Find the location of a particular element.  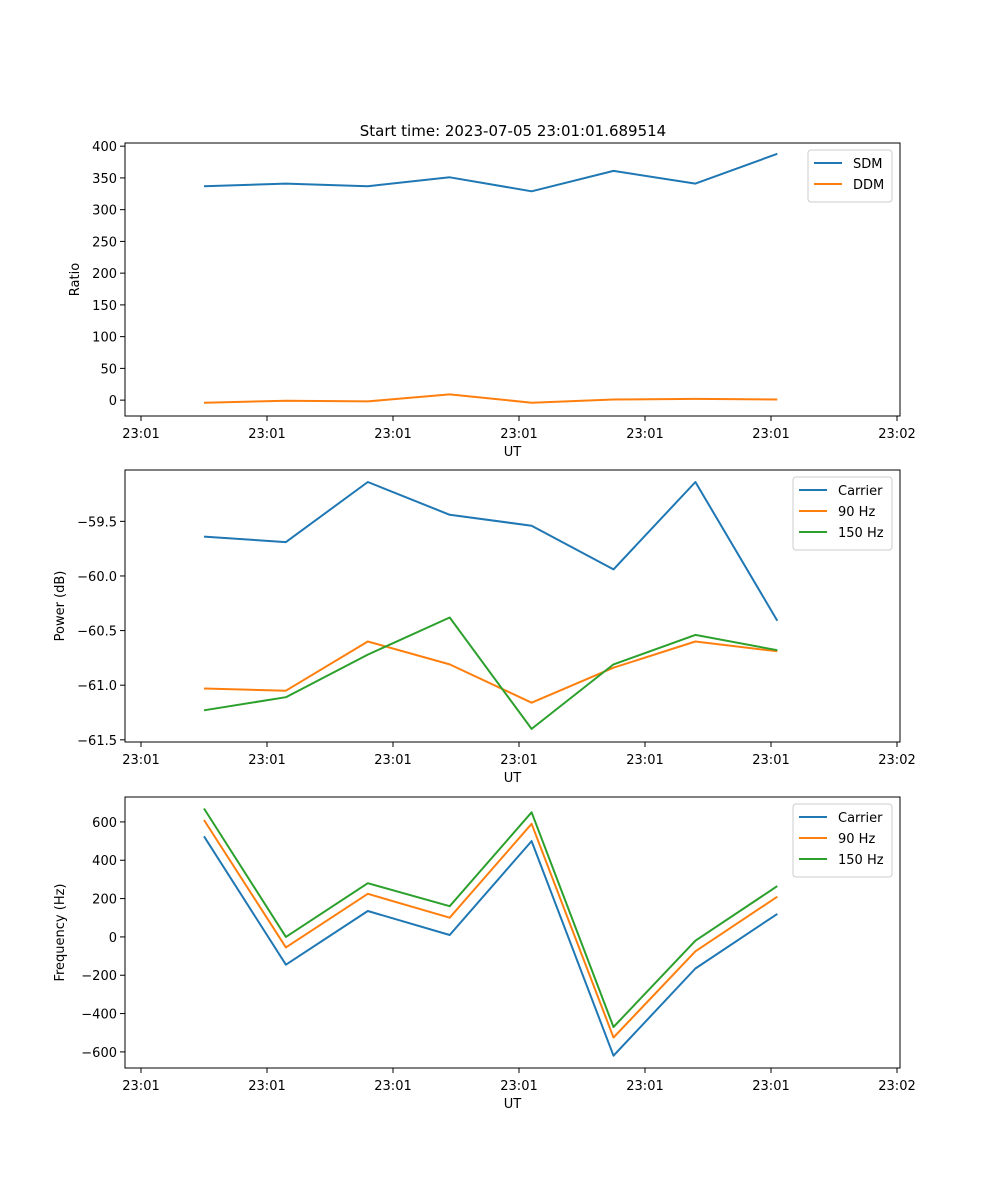

y-axis-label: Ratio is located at coordinates (75, 279).